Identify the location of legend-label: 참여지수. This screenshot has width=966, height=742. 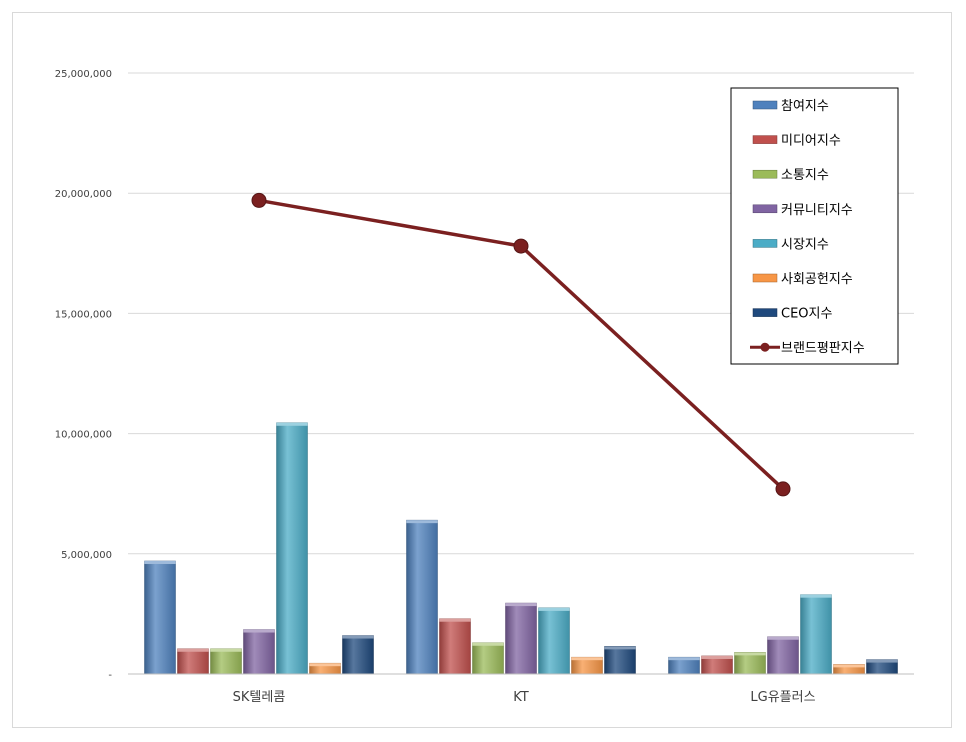
(805, 106).